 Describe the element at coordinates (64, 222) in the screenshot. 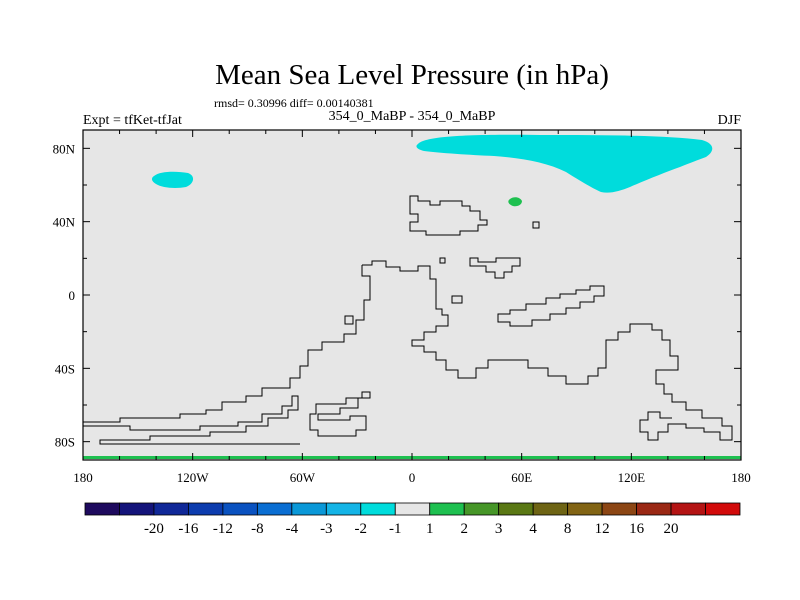

I see `y-tick-label-1: 40N` at that location.